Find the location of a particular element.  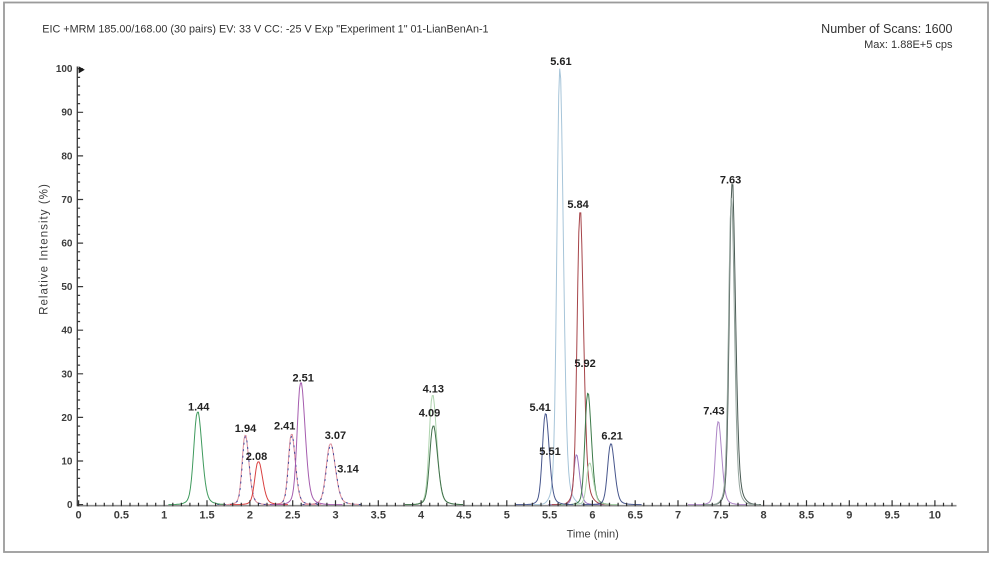

svg-text: 5.41 is located at coordinates (539, 408).